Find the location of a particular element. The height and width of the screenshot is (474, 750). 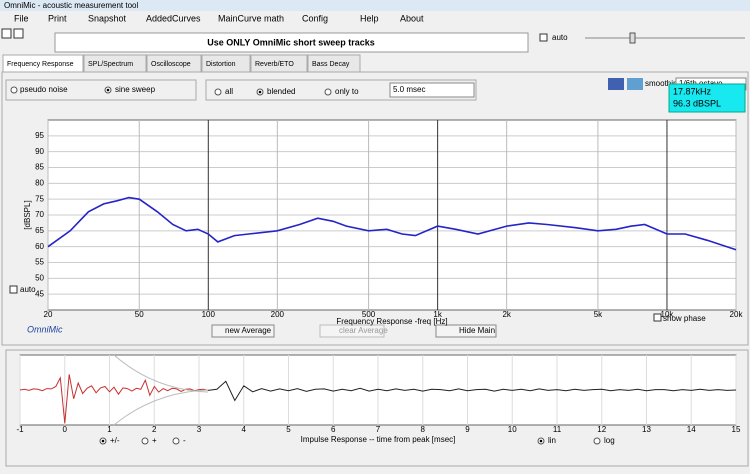

x-tick-label: 14 is located at coordinates (691, 429).